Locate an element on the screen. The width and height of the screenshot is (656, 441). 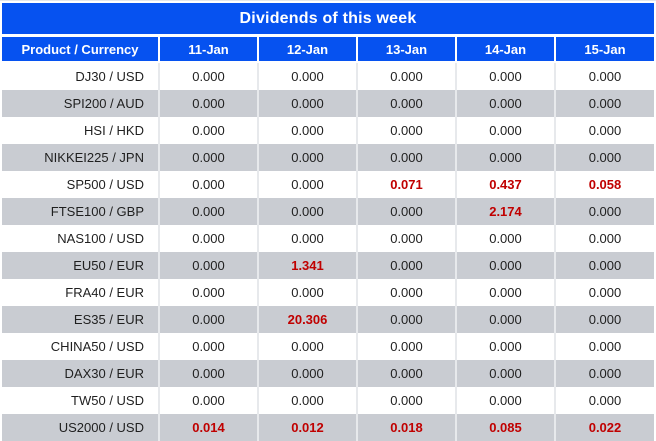
col-header-15-jan: 15-Jan is located at coordinates (604, 50).